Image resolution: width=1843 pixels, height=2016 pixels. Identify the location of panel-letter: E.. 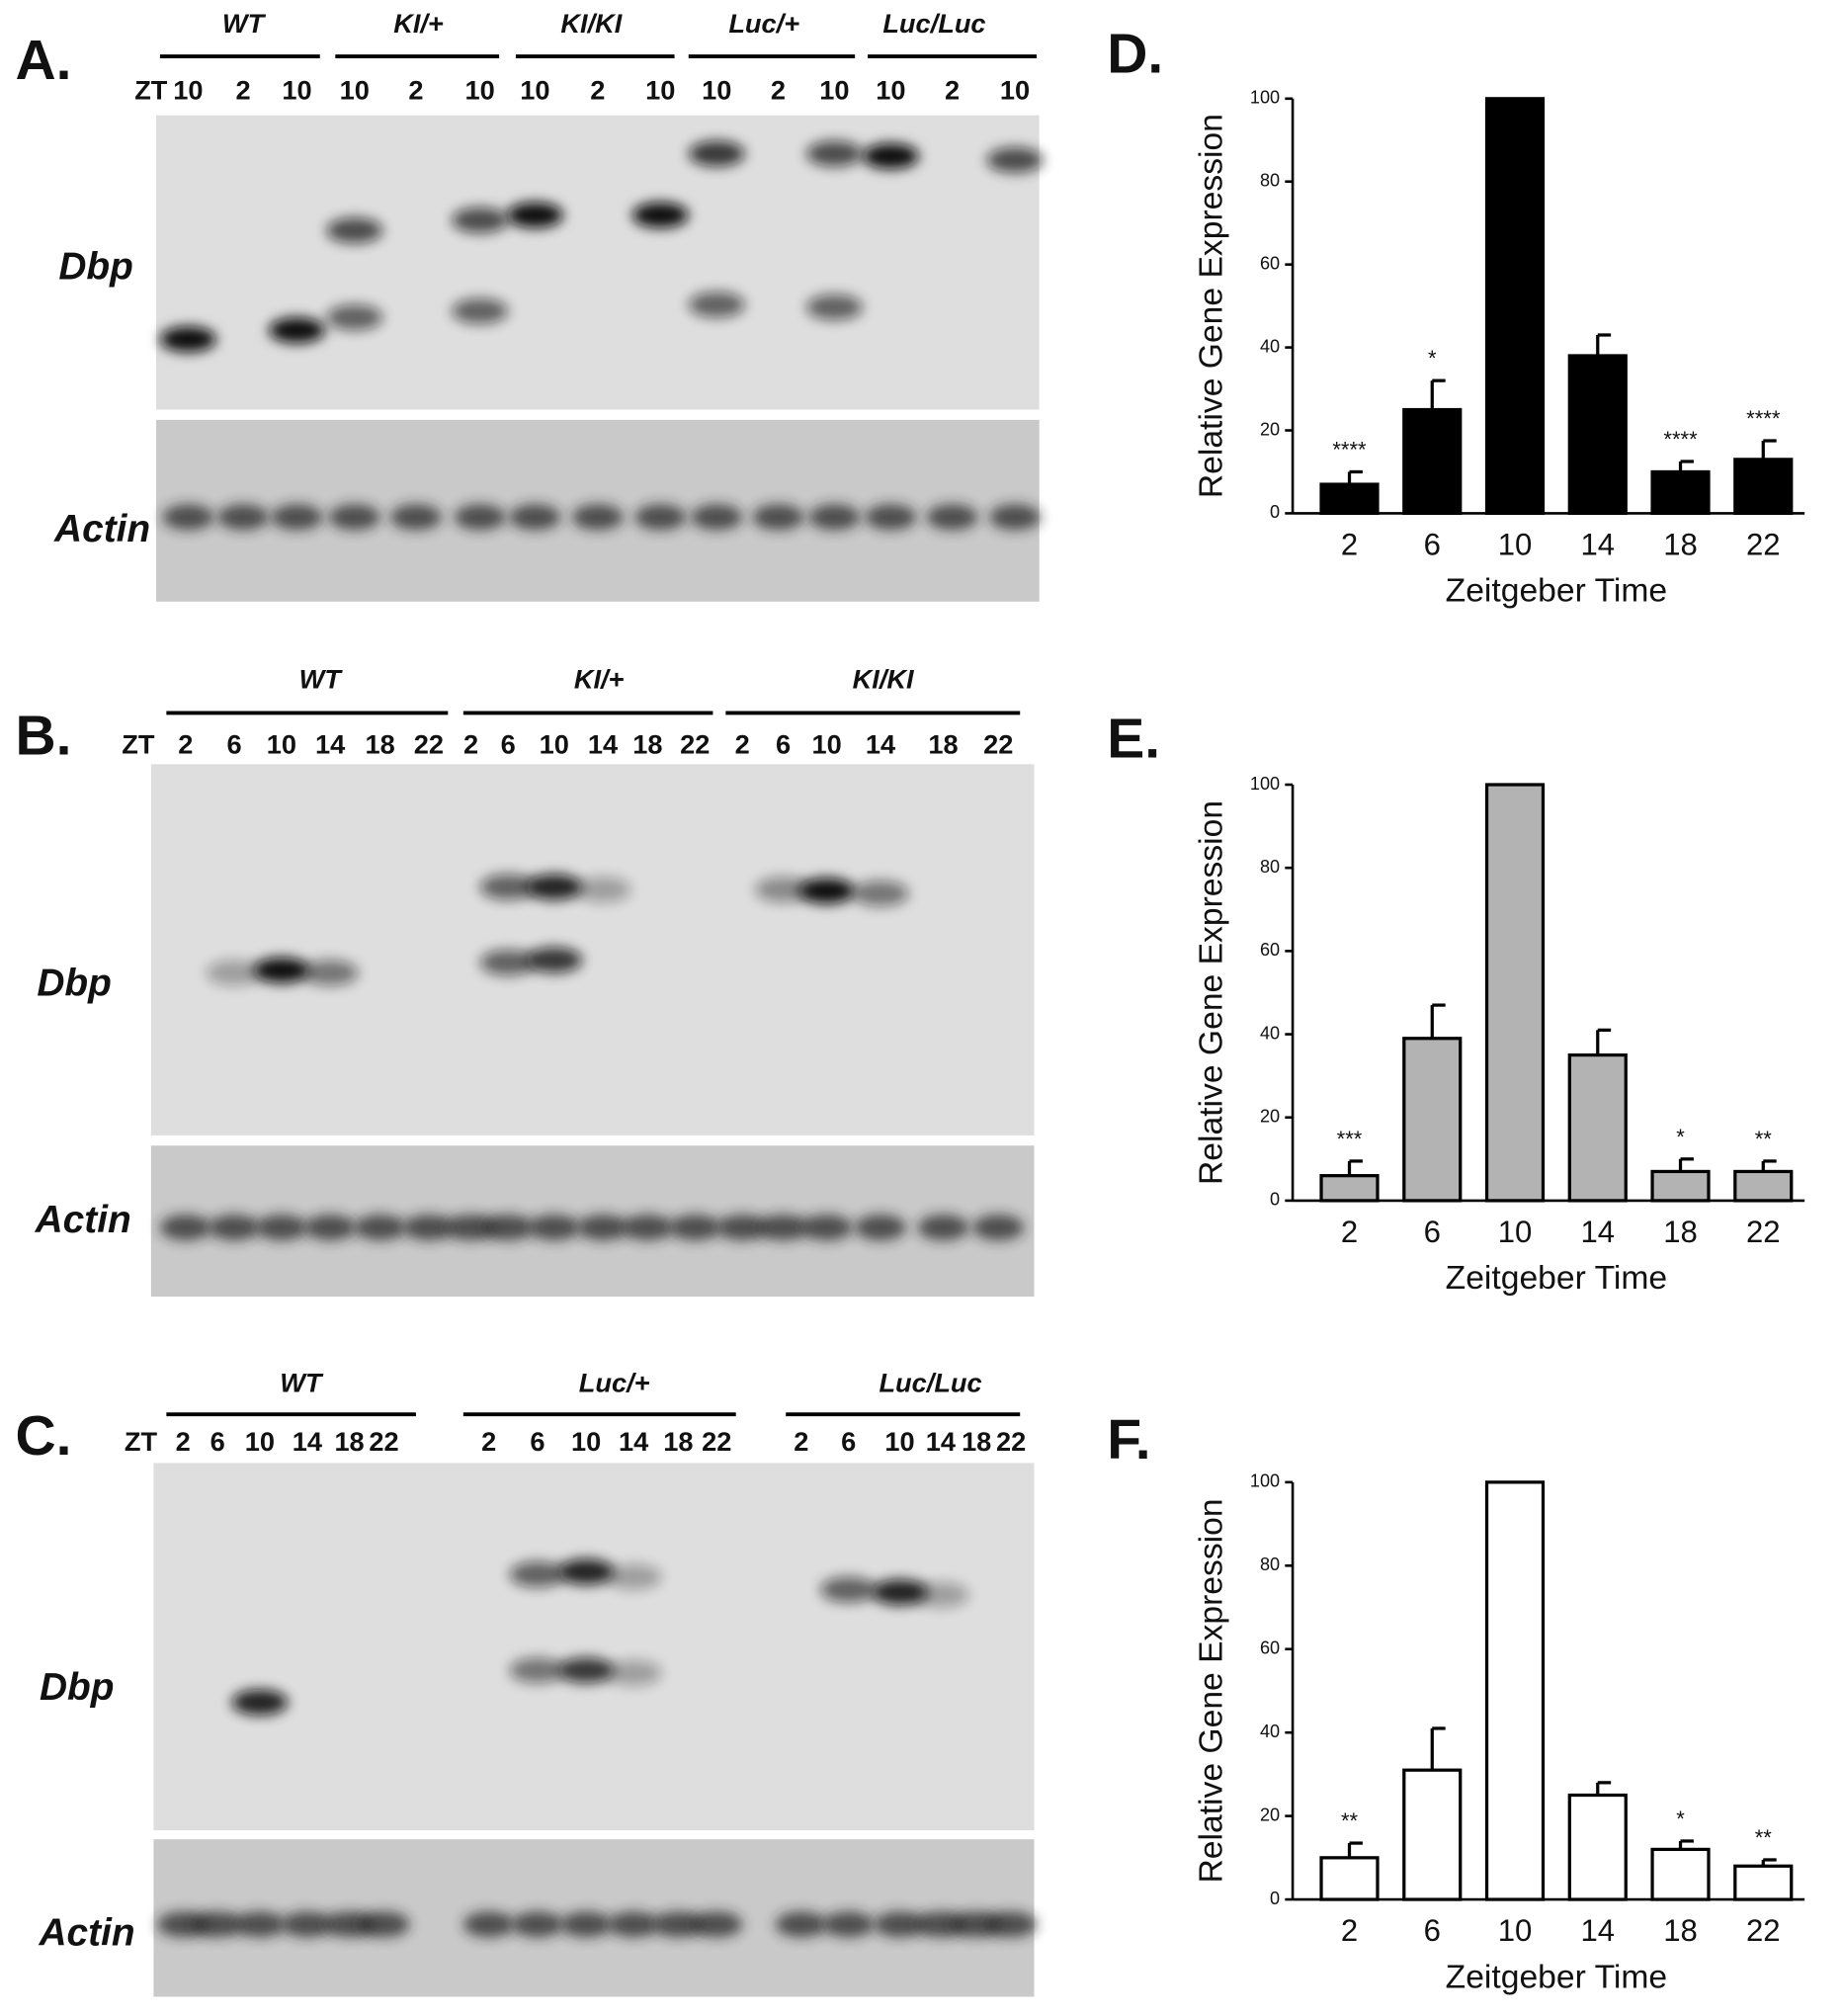
(1134, 738).